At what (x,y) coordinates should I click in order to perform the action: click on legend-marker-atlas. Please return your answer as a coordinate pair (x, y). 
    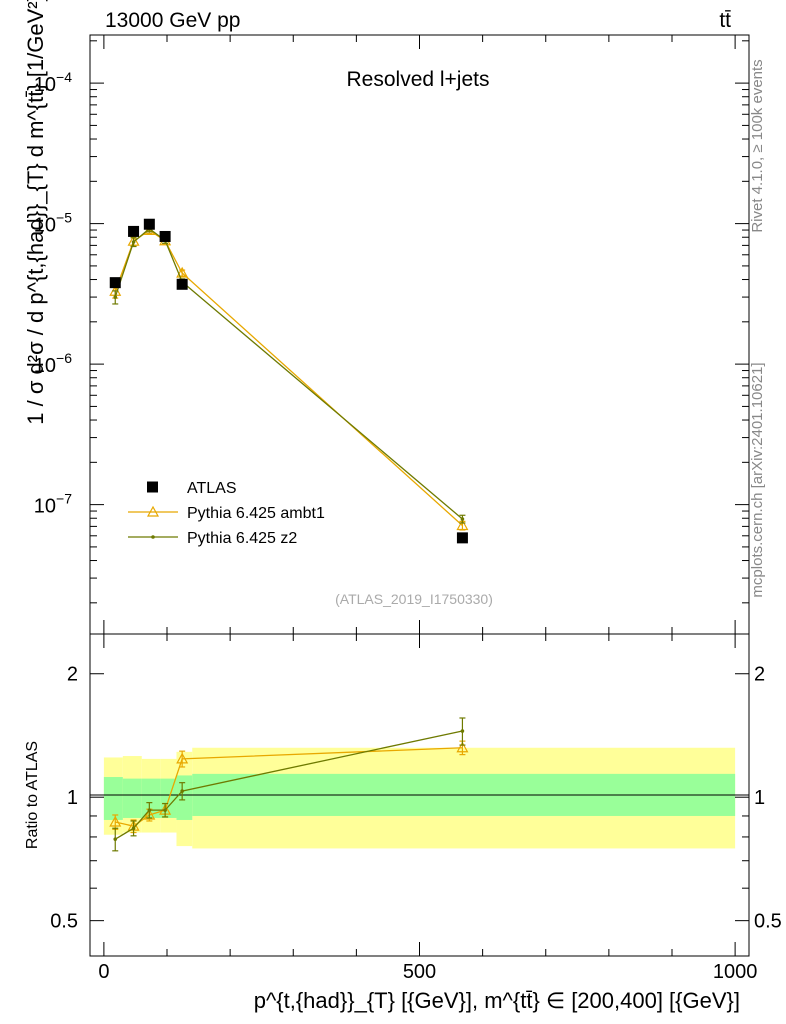
    Looking at the image, I should click on (152, 487).